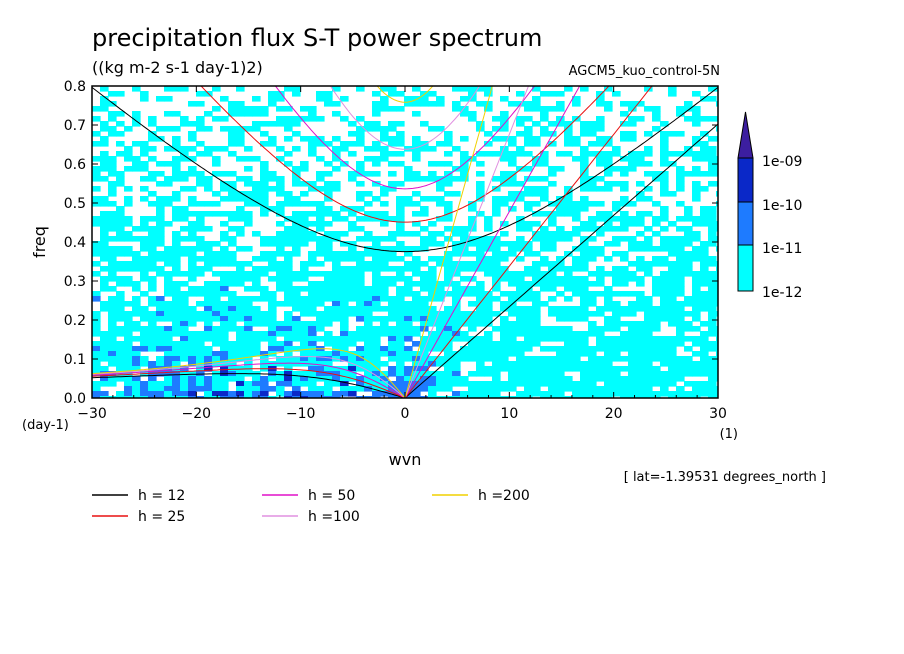 The image size is (904, 654). I want to click on y-tick-label: 0.5, so click(75, 204).